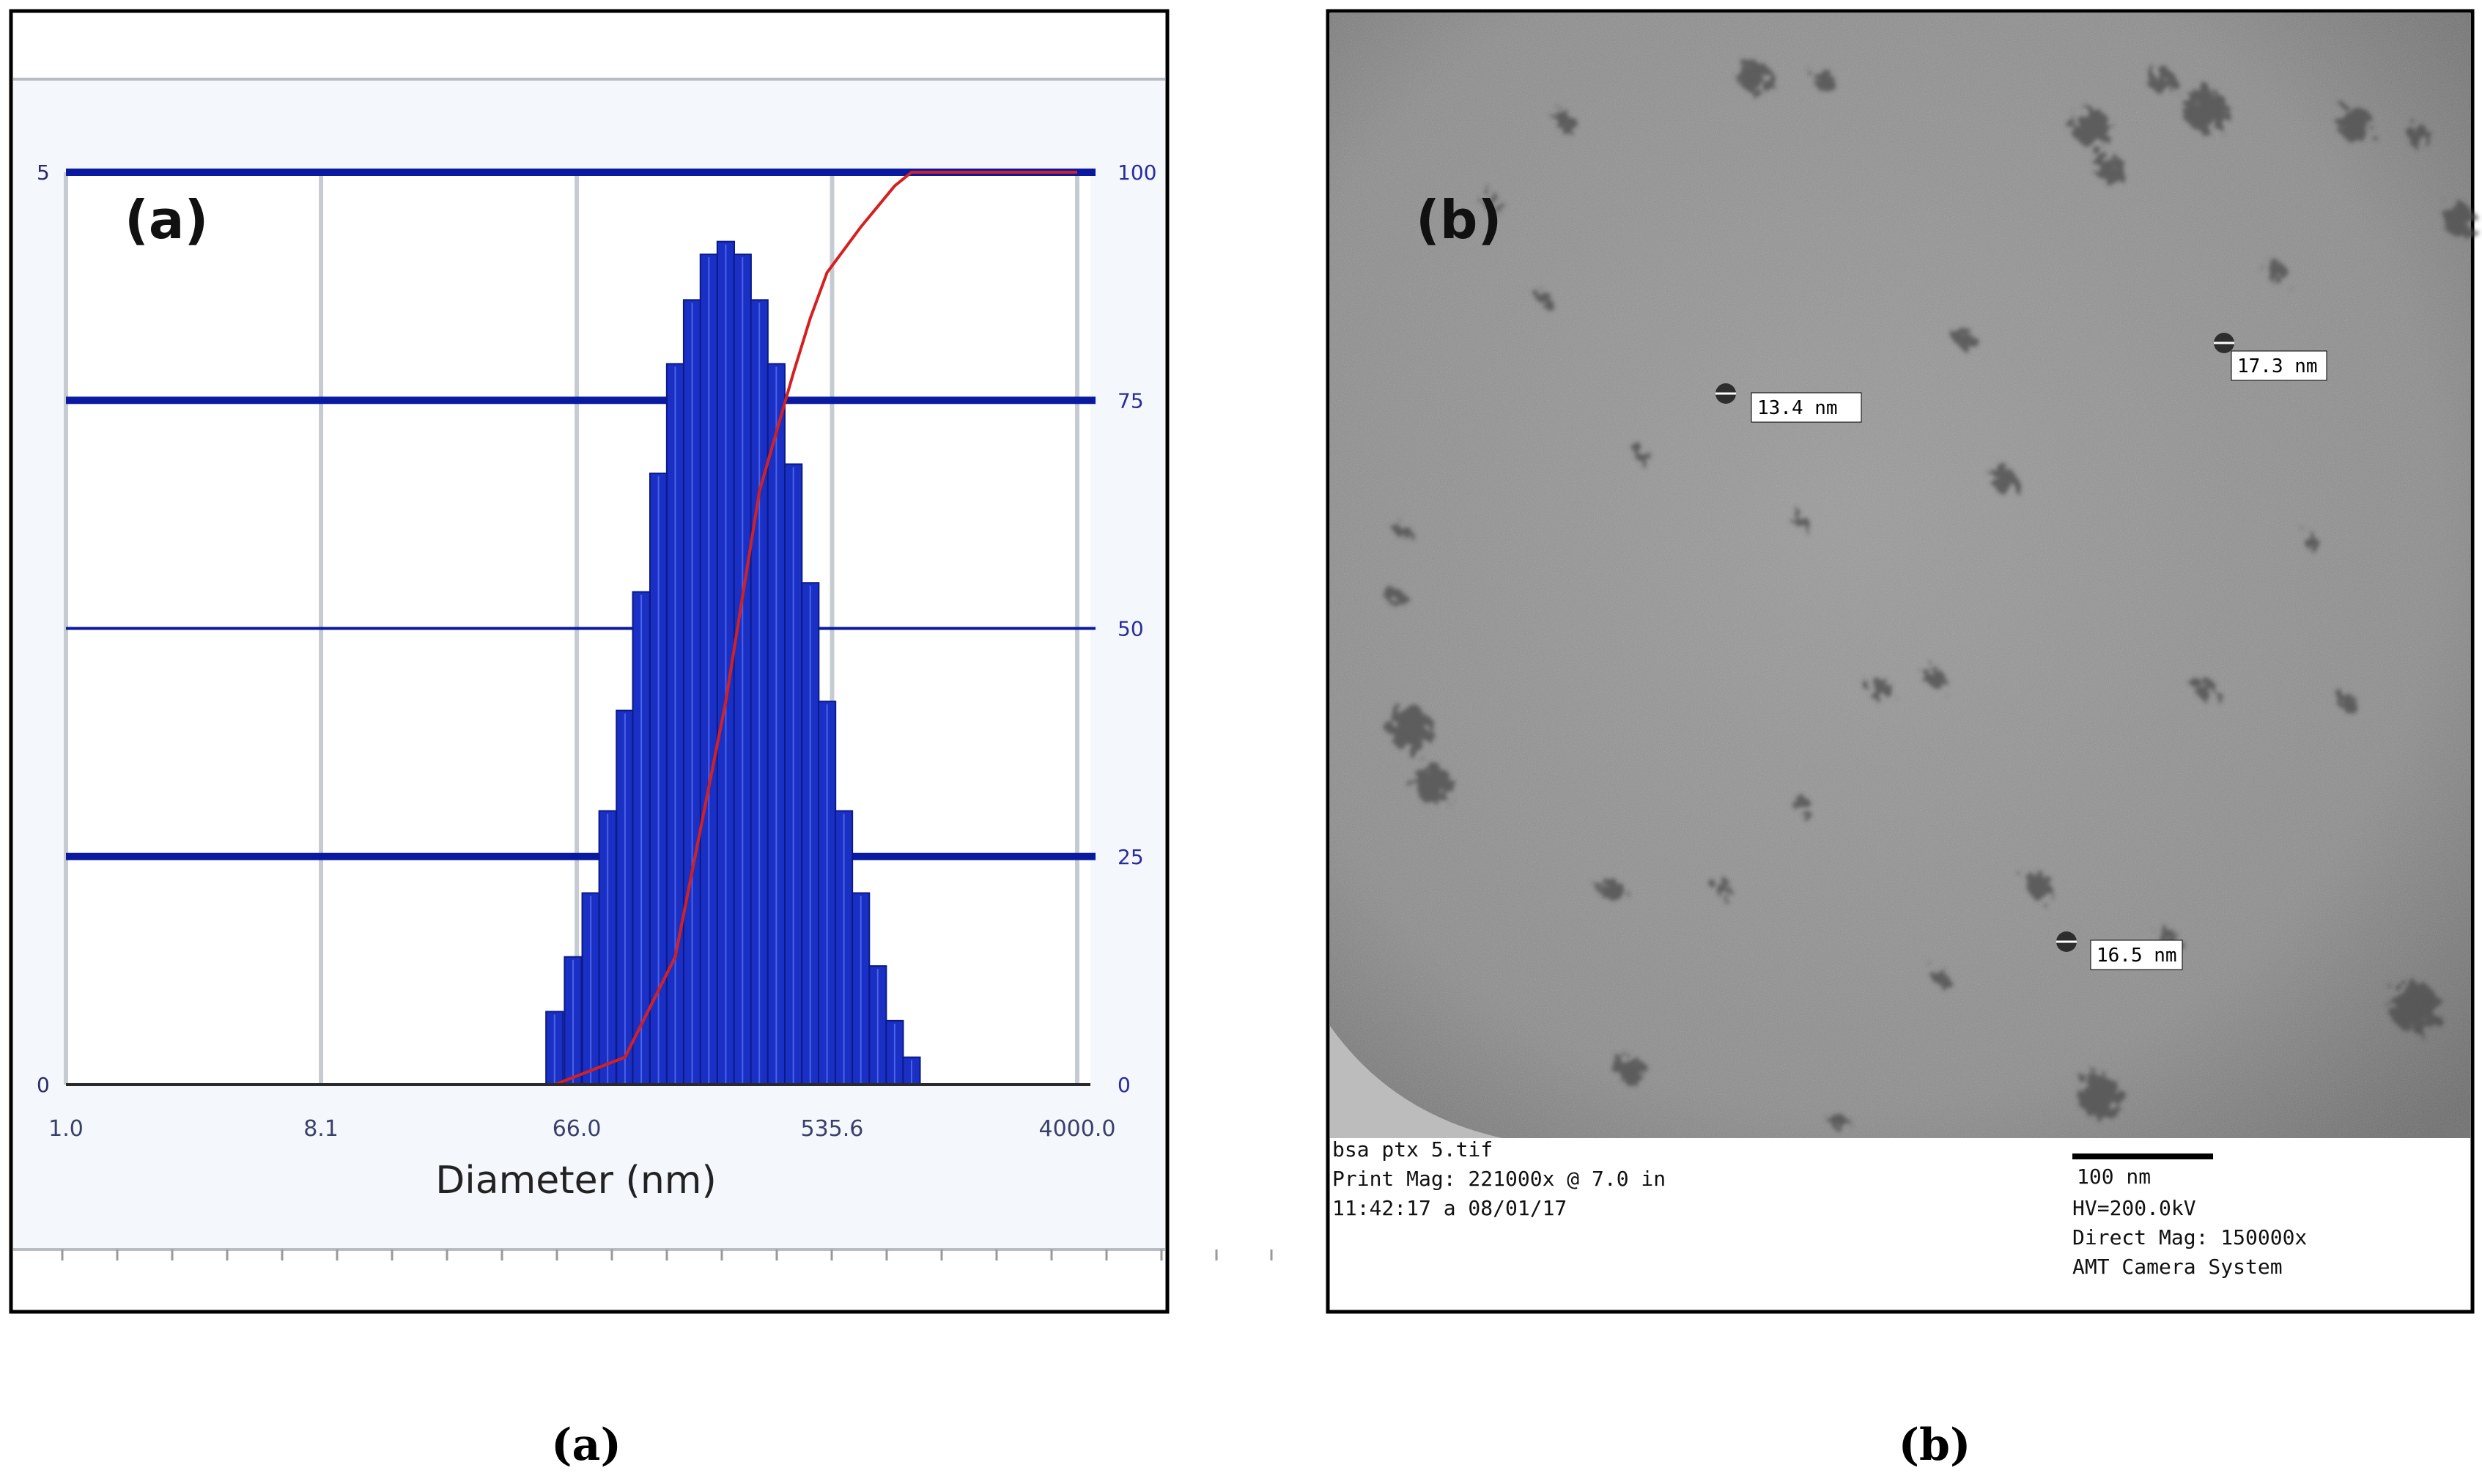 The width and height of the screenshot is (2482, 1484). I want to click on right-tick-label: 100, so click(1137, 173).